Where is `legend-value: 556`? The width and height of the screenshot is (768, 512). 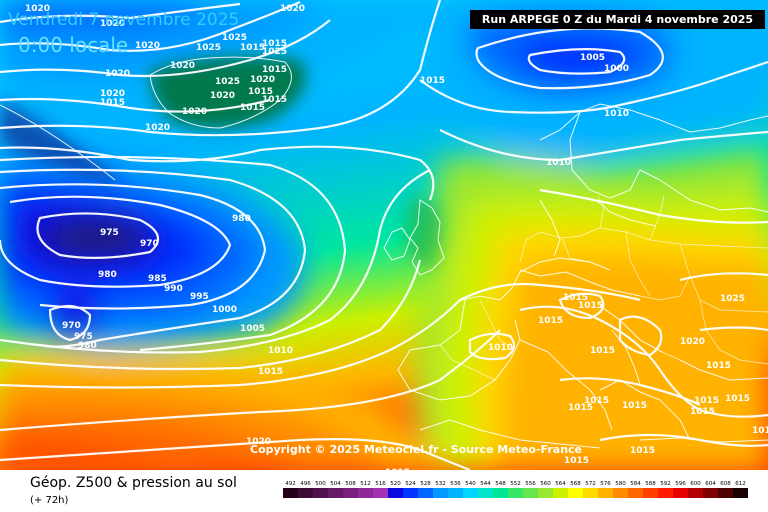
legend-value: 556 is located at coordinates (530, 484).